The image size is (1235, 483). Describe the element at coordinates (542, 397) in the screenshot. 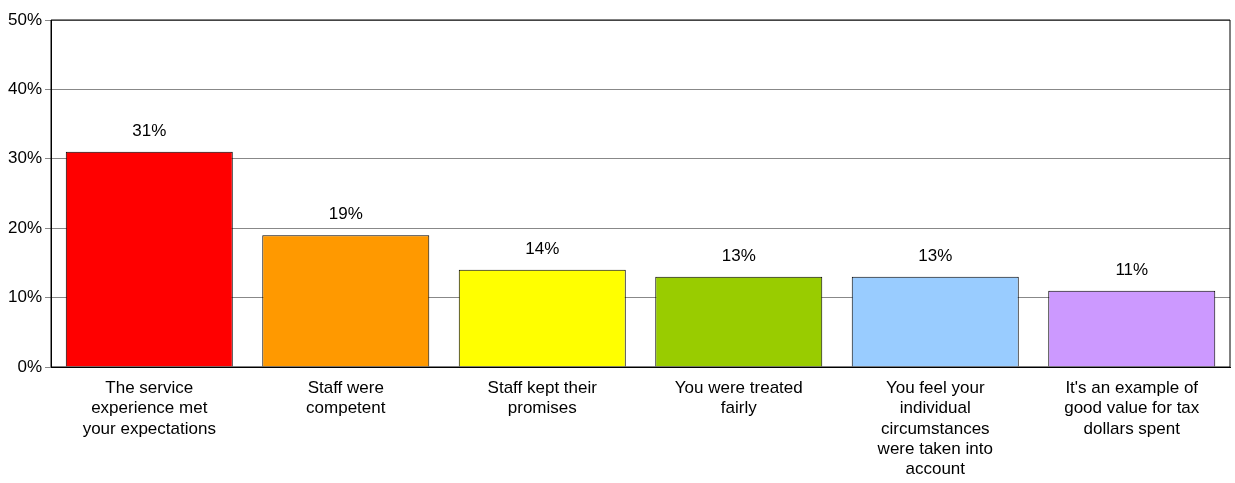

I see `x-tick-label: Staff kept their promises` at that location.